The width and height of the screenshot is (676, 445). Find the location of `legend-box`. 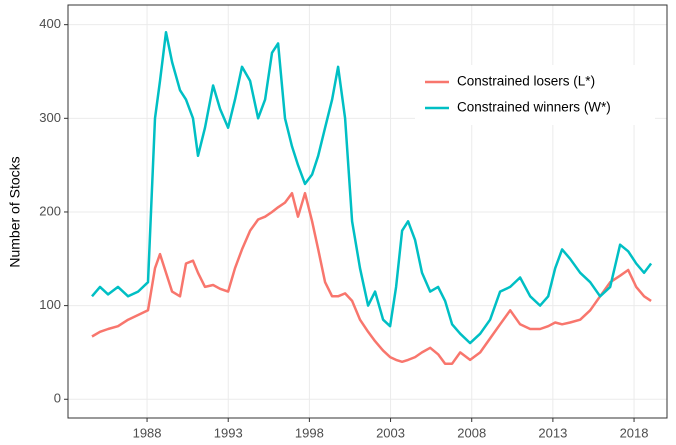

legend-box is located at coordinates (535, 95).